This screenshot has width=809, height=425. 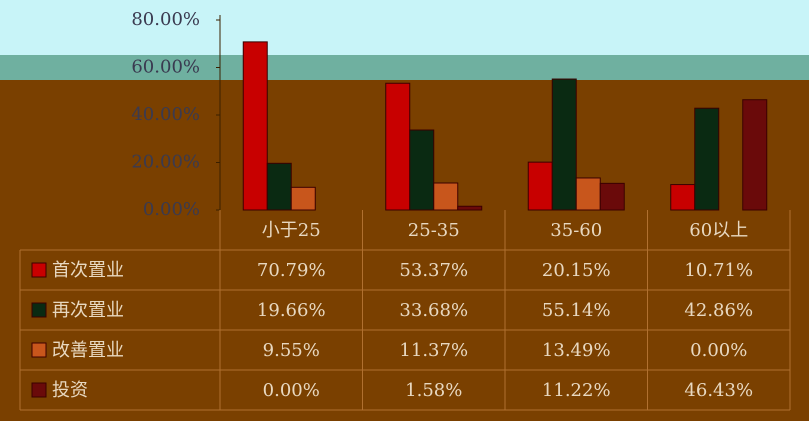 I want to click on table-value: 9.55%, so click(x=291, y=350).